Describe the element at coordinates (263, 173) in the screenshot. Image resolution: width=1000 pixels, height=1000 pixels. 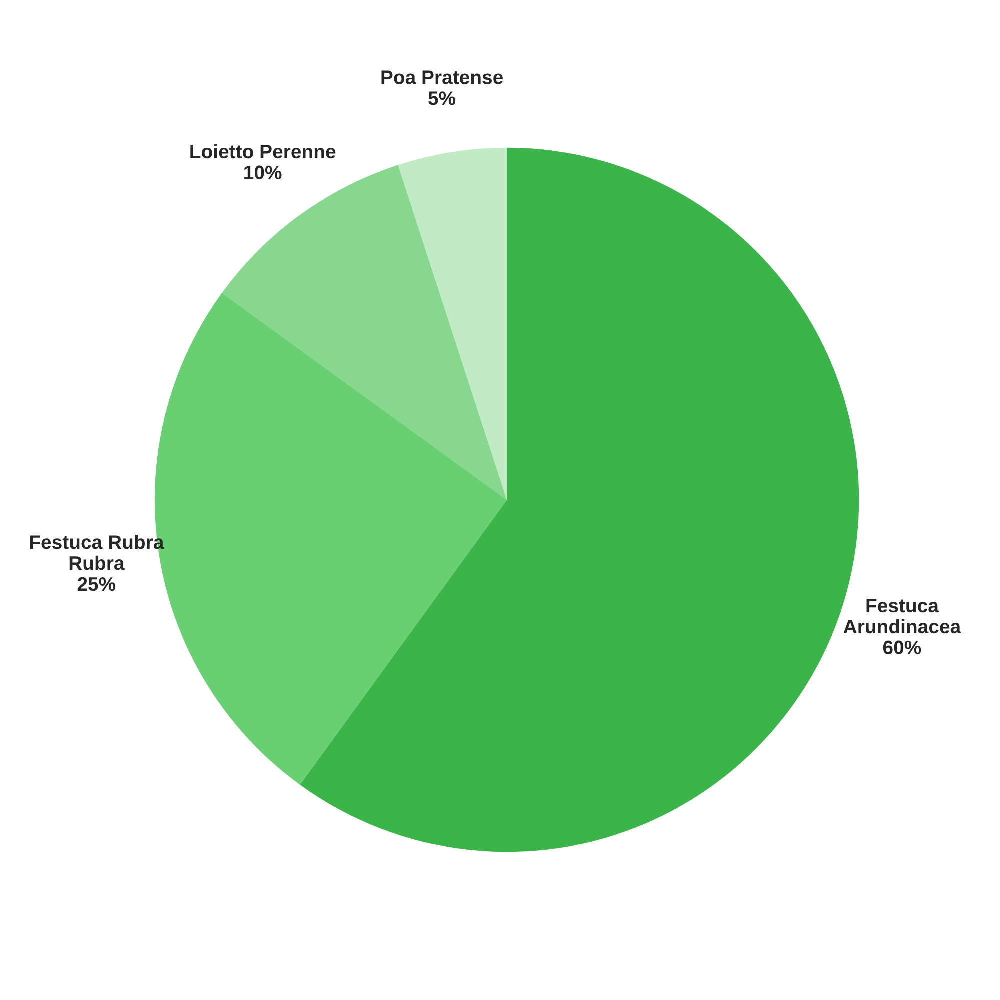
I see `data-label: 10%` at that location.